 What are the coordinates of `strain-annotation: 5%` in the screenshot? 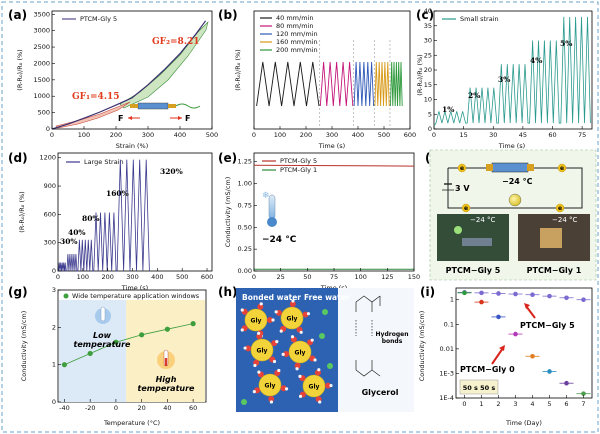 It's located at (566, 43).